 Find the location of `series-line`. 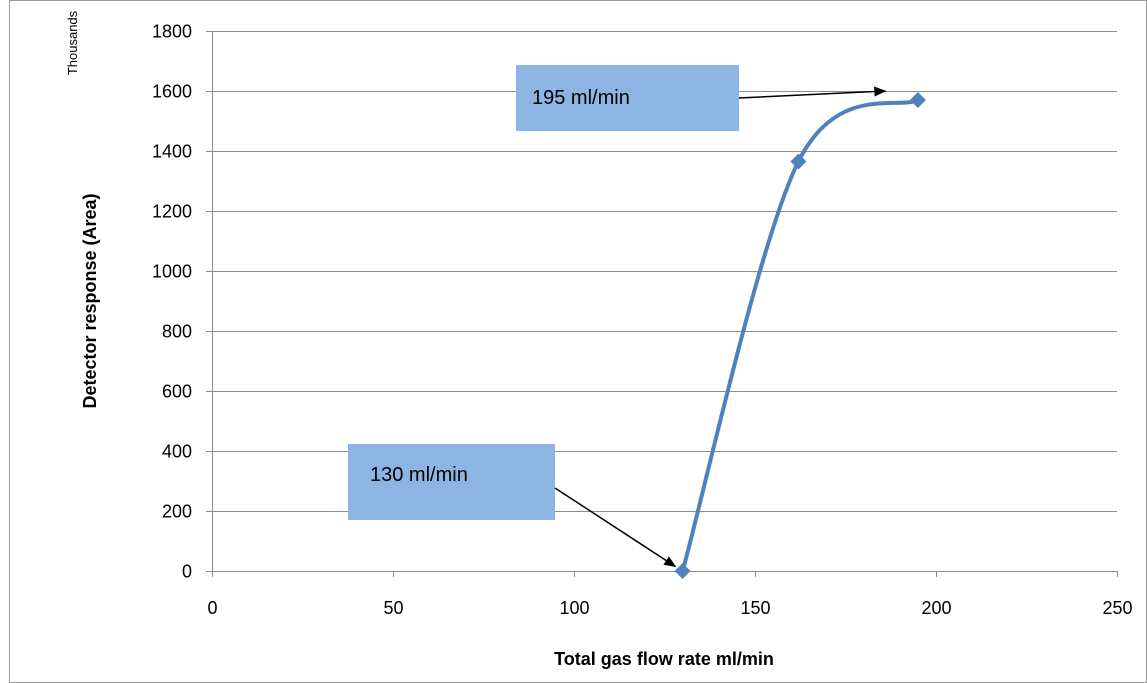

series-line is located at coordinates (800, 335).